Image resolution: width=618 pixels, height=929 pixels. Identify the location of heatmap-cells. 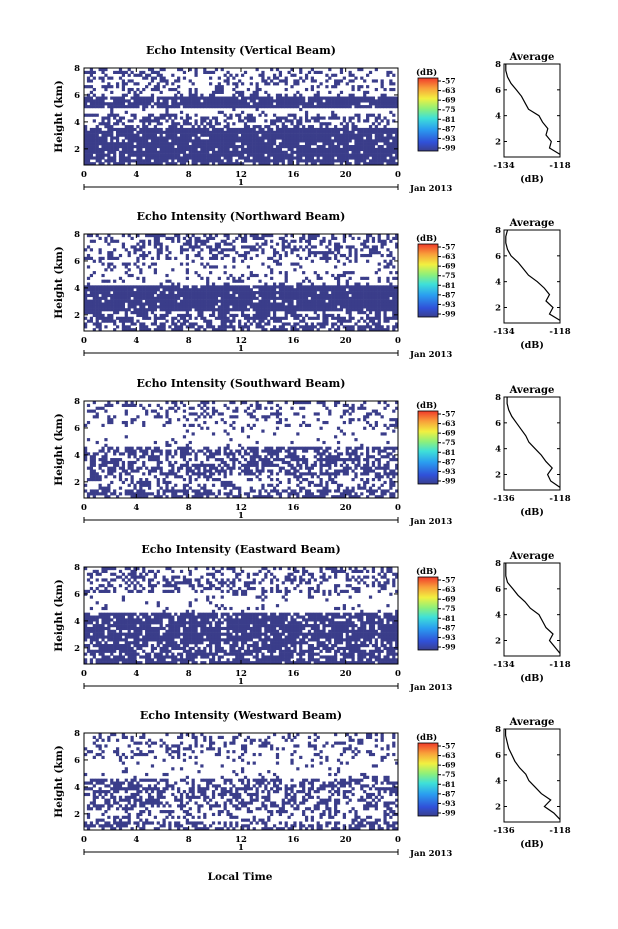
(241, 283).